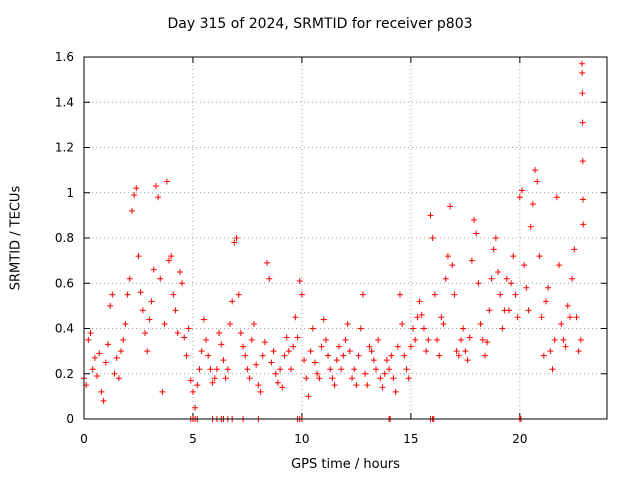  I want to click on y-tick-label: 1, so click(70, 193).